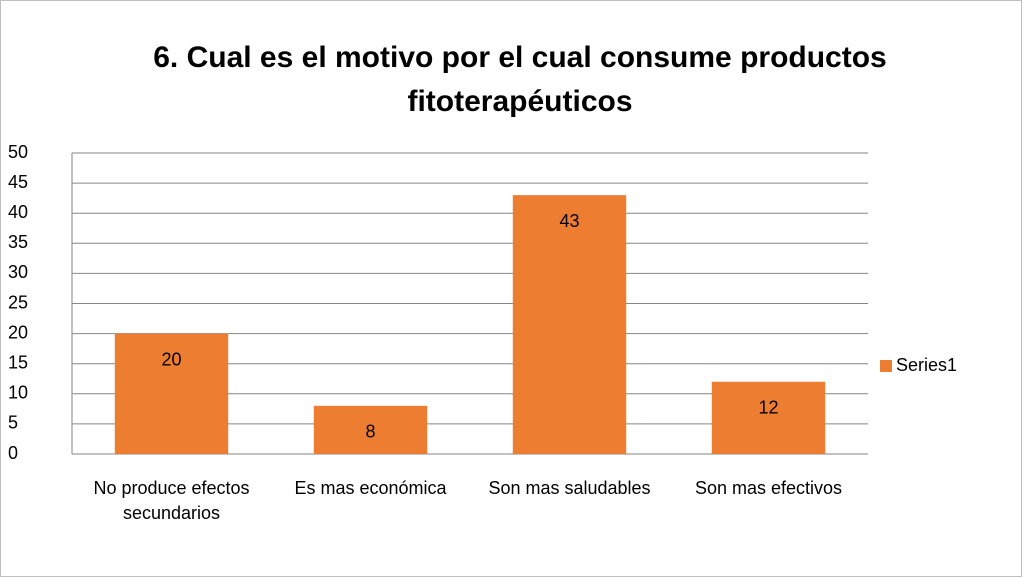  I want to click on legend-label: Series1, so click(926, 365).